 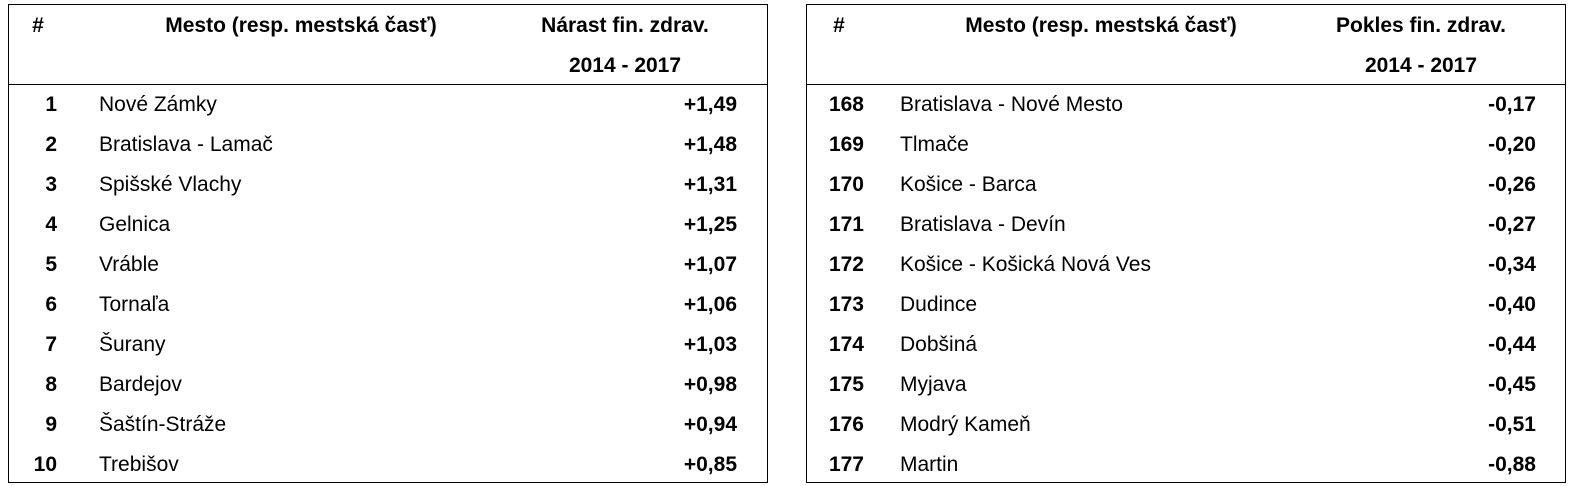 What do you see at coordinates (1512, 344) in the screenshot?
I see `value: -0,44` at bounding box center [1512, 344].